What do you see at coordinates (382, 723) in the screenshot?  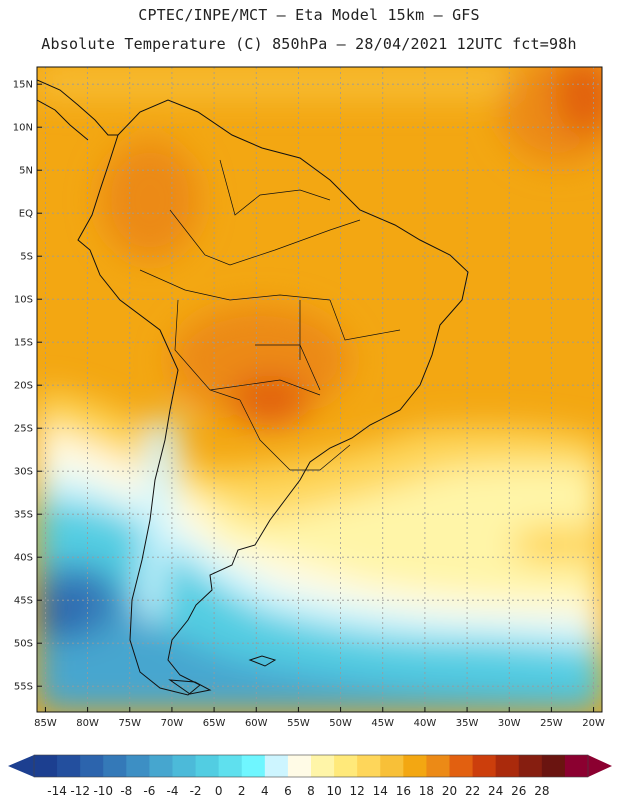 I see `longitude-label: 45W` at bounding box center [382, 723].